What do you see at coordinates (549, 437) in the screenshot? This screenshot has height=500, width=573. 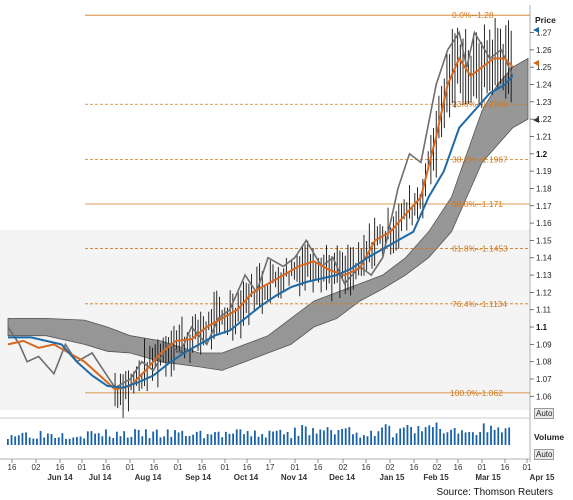 I see `volume-label: Volume` at bounding box center [549, 437].